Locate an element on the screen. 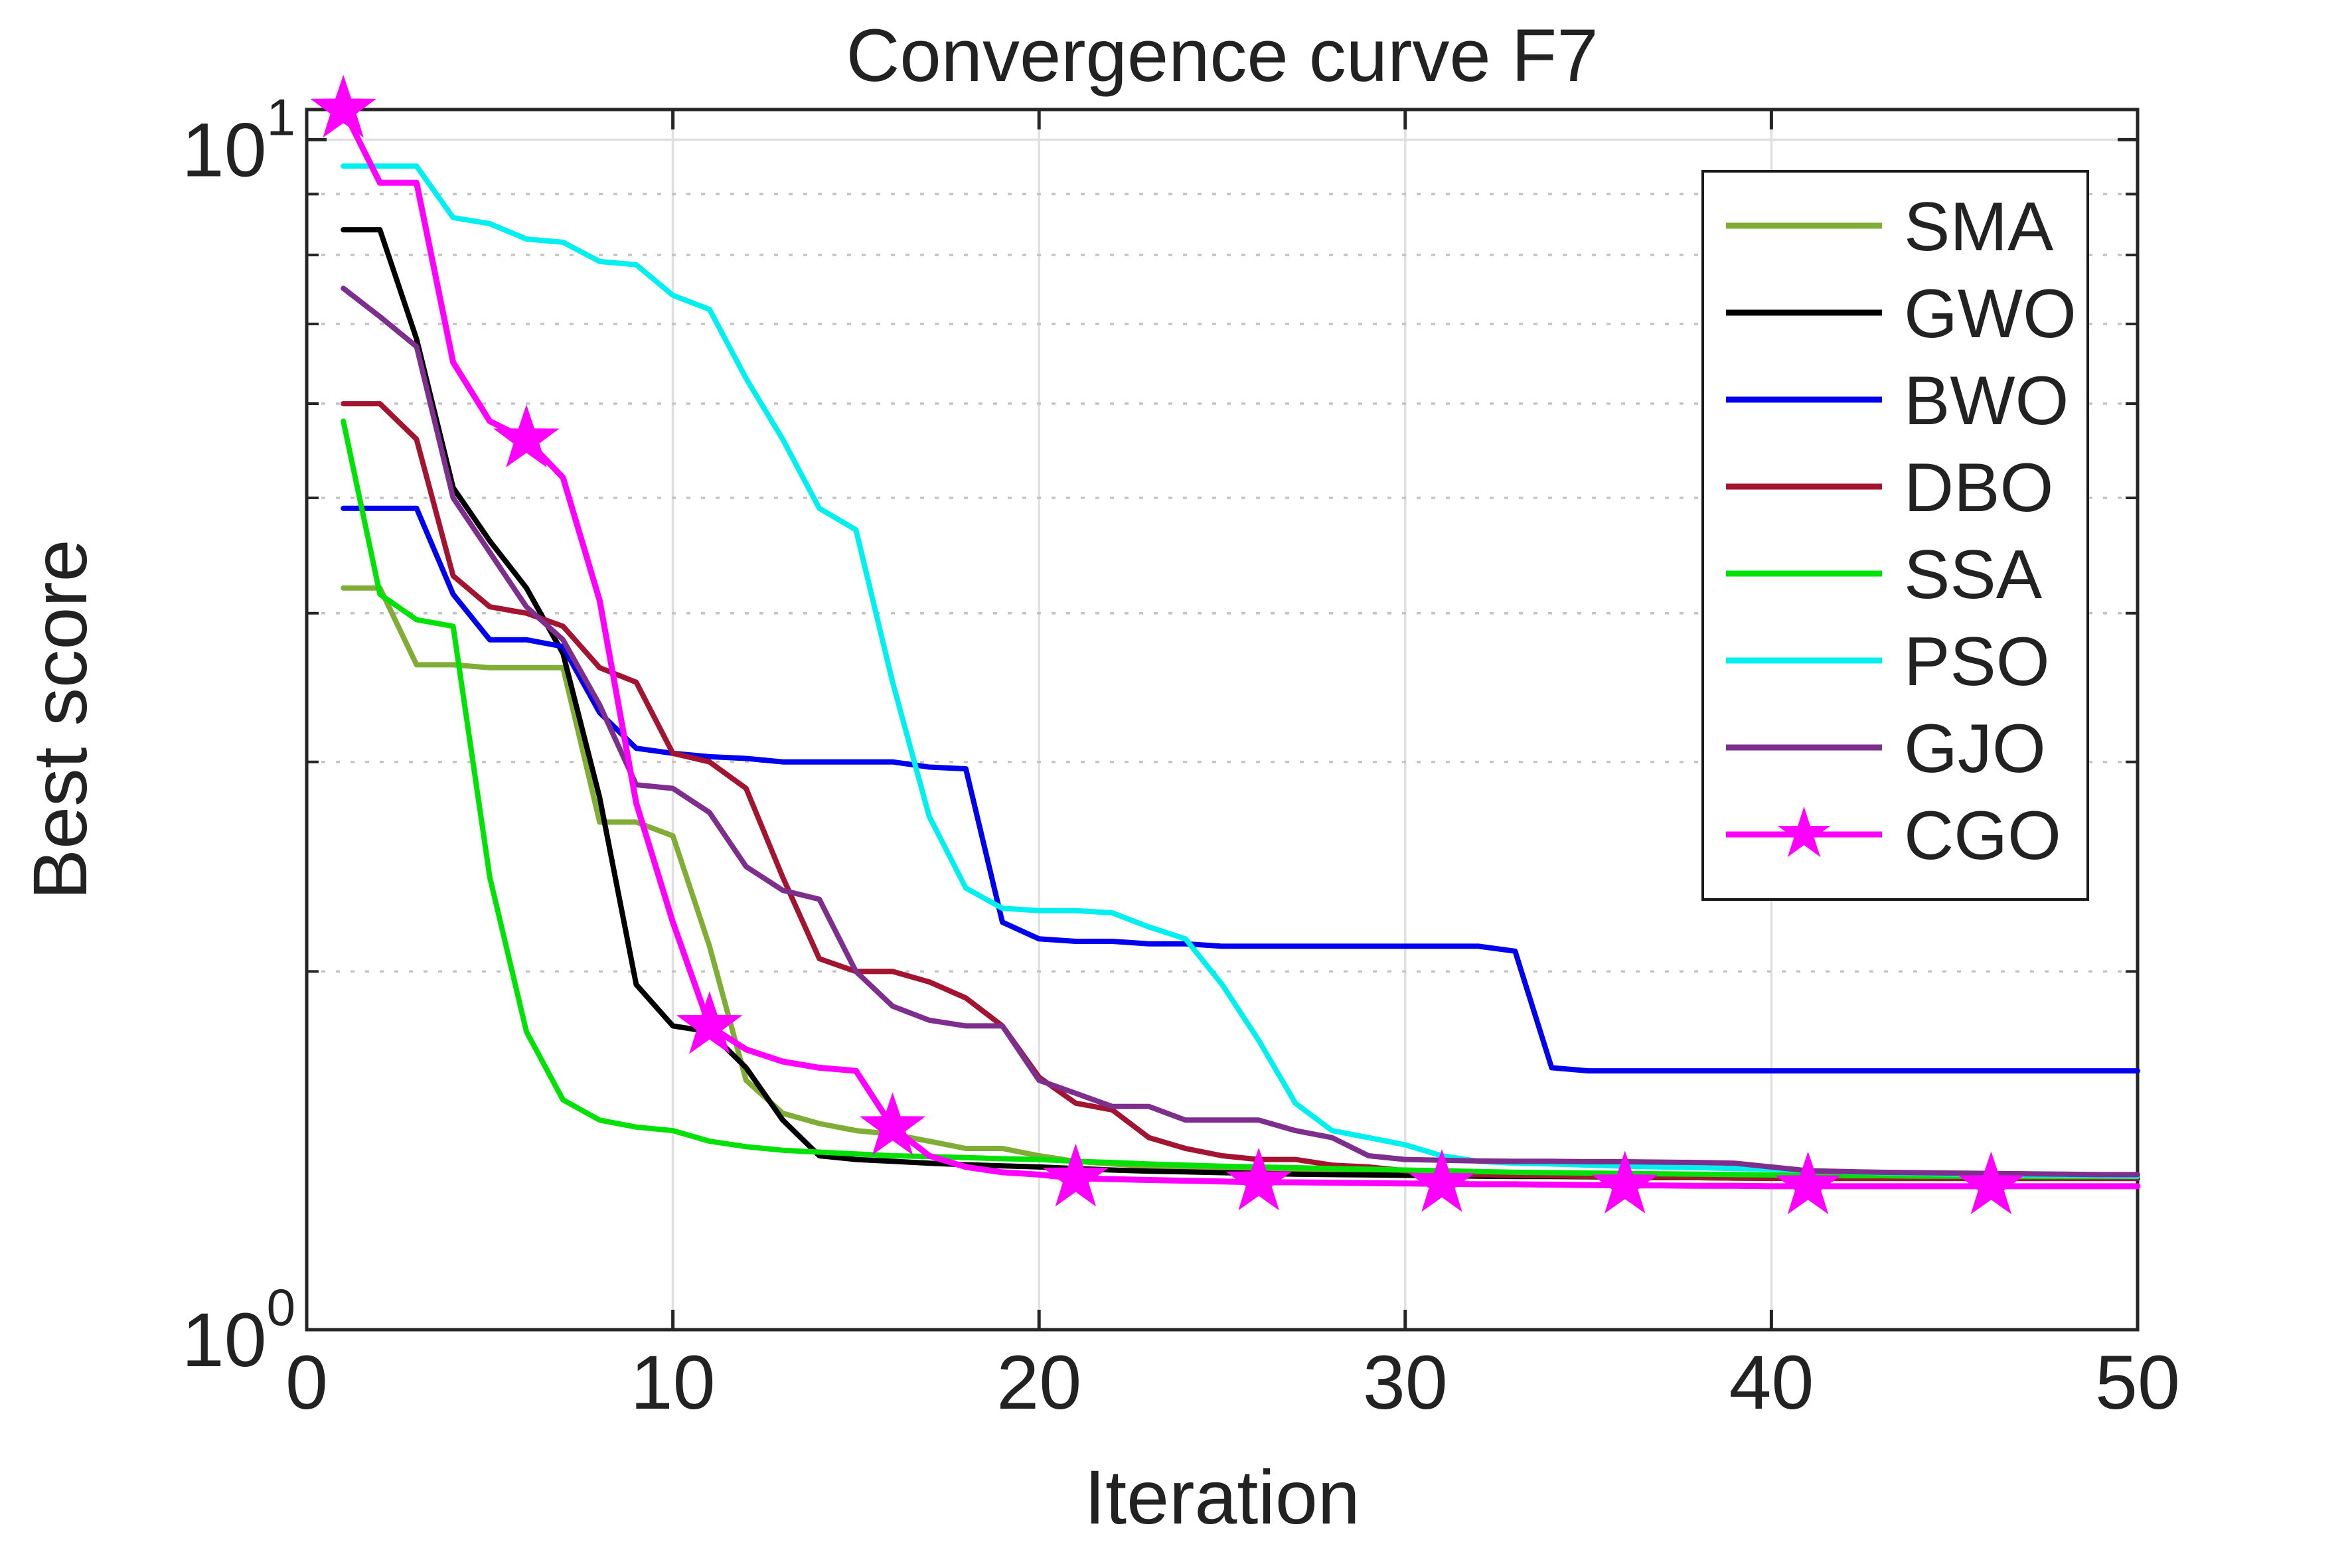 The width and height of the screenshot is (2352, 1568). legend-item-GWO: GWO is located at coordinates (1991, 314).